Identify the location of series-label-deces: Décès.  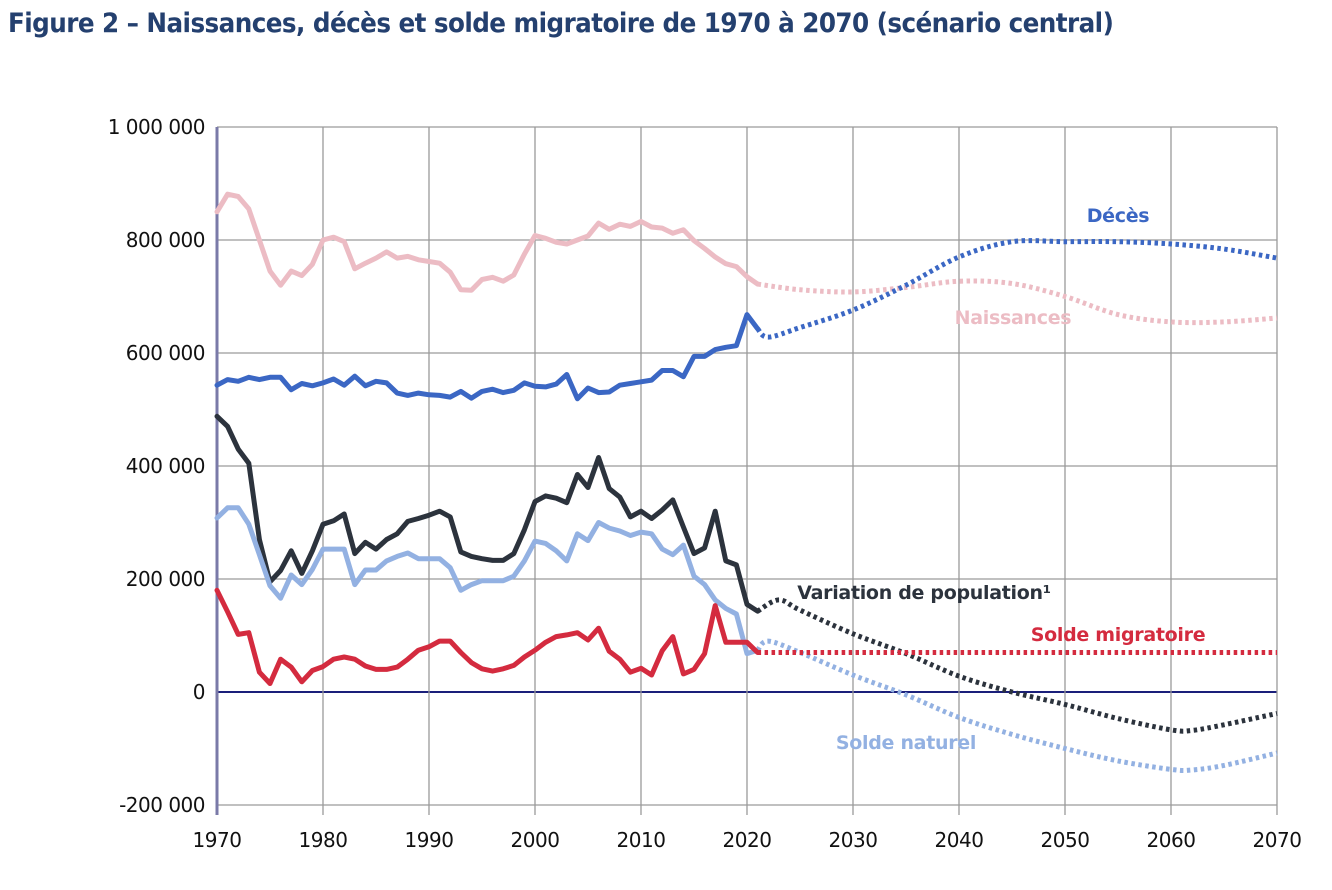
(1118, 216).